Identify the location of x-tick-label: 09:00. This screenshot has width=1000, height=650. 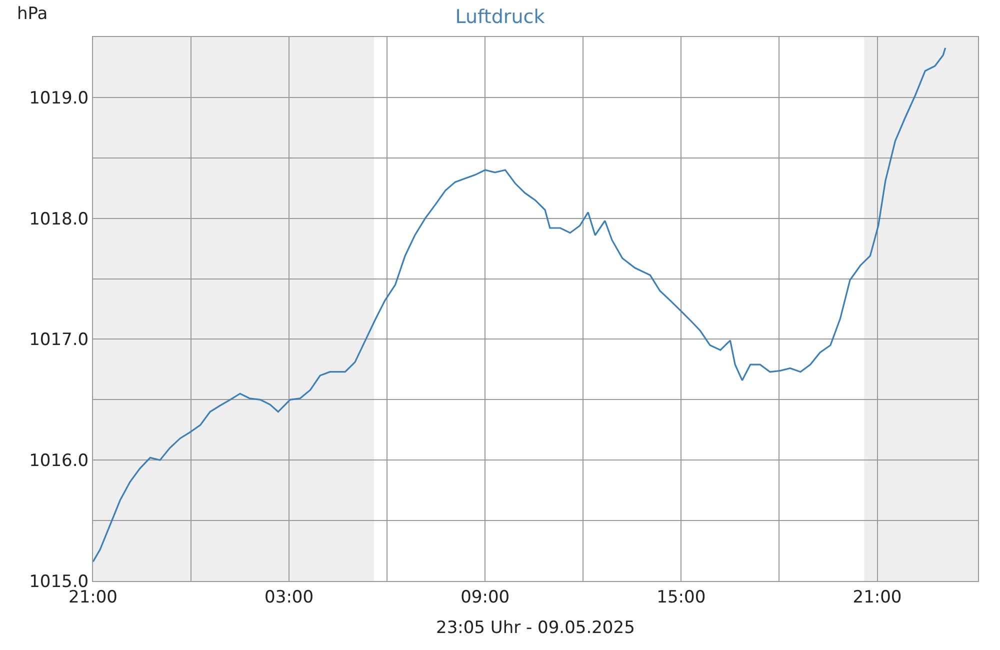
(485, 597).